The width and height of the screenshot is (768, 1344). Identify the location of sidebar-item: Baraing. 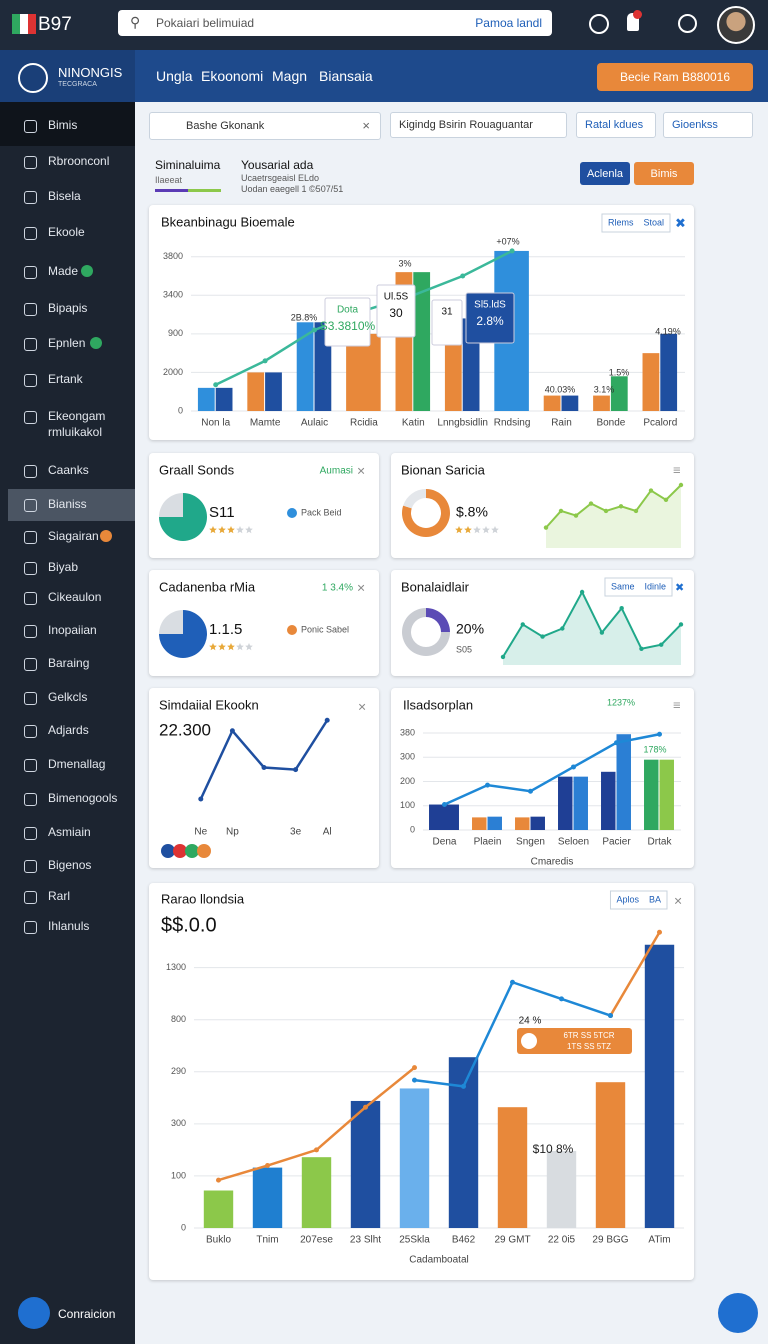
(69, 663).